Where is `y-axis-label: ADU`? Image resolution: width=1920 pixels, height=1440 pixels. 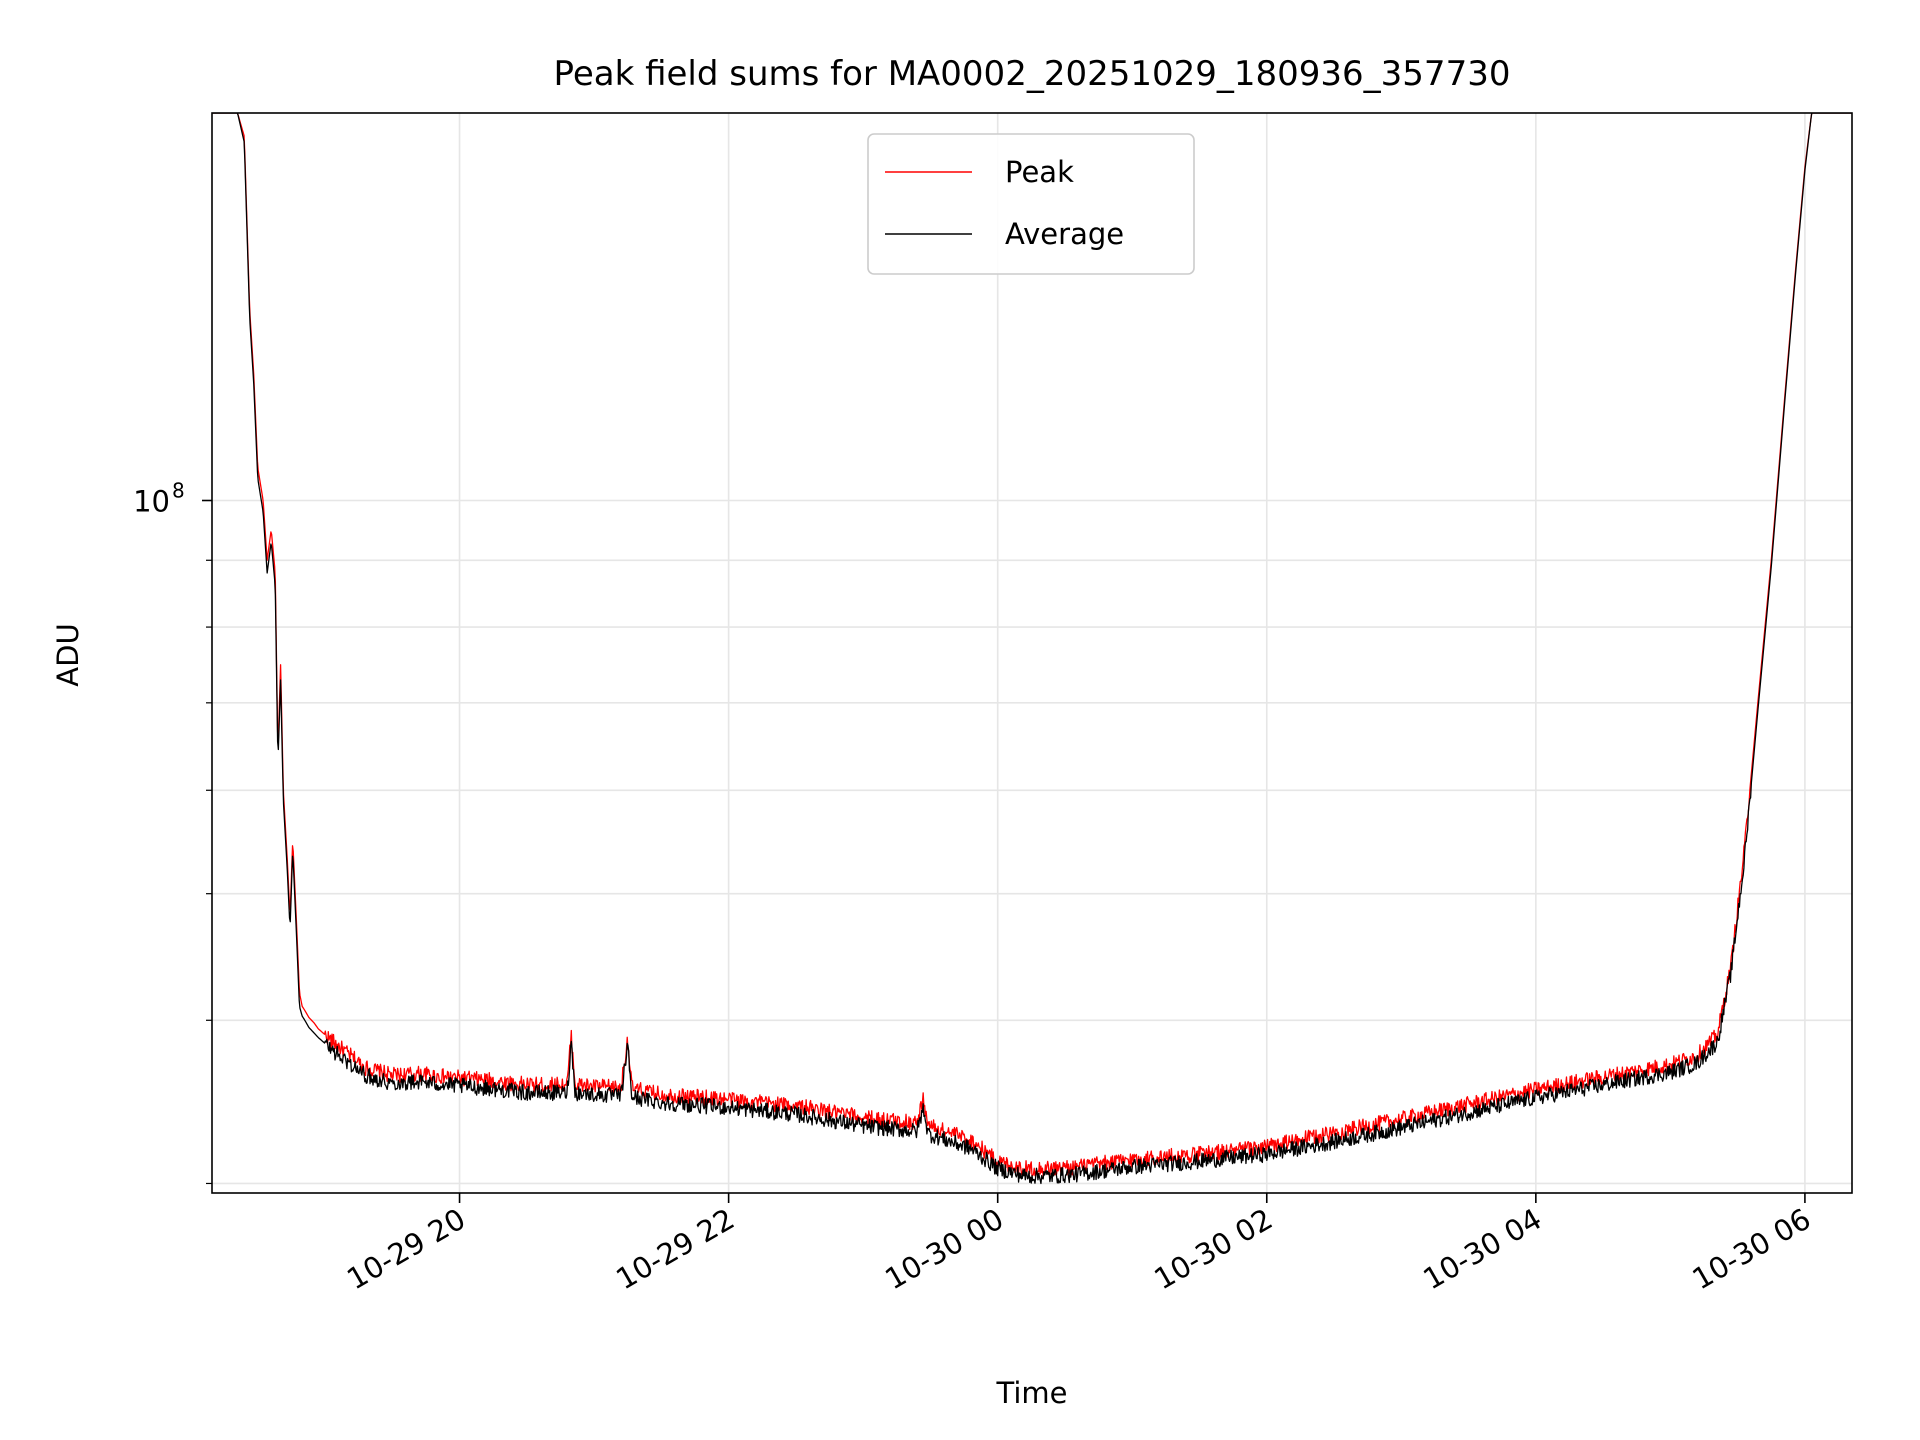
y-axis-label: ADU is located at coordinates (68, 654).